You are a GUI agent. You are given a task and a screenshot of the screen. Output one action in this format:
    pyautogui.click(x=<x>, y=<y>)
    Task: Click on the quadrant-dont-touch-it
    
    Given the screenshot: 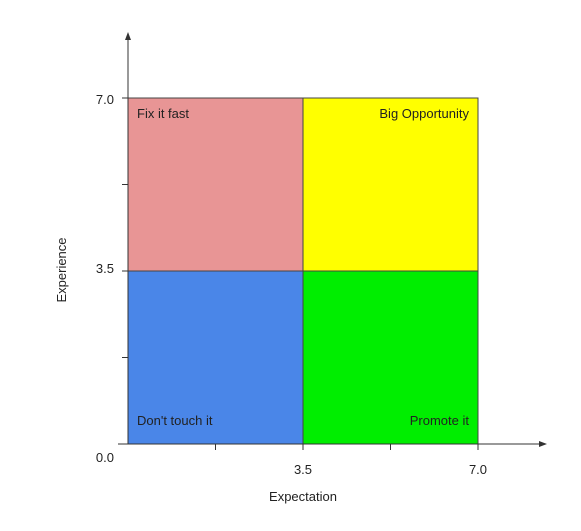 What is the action you would take?
    pyautogui.click(x=215, y=357)
    